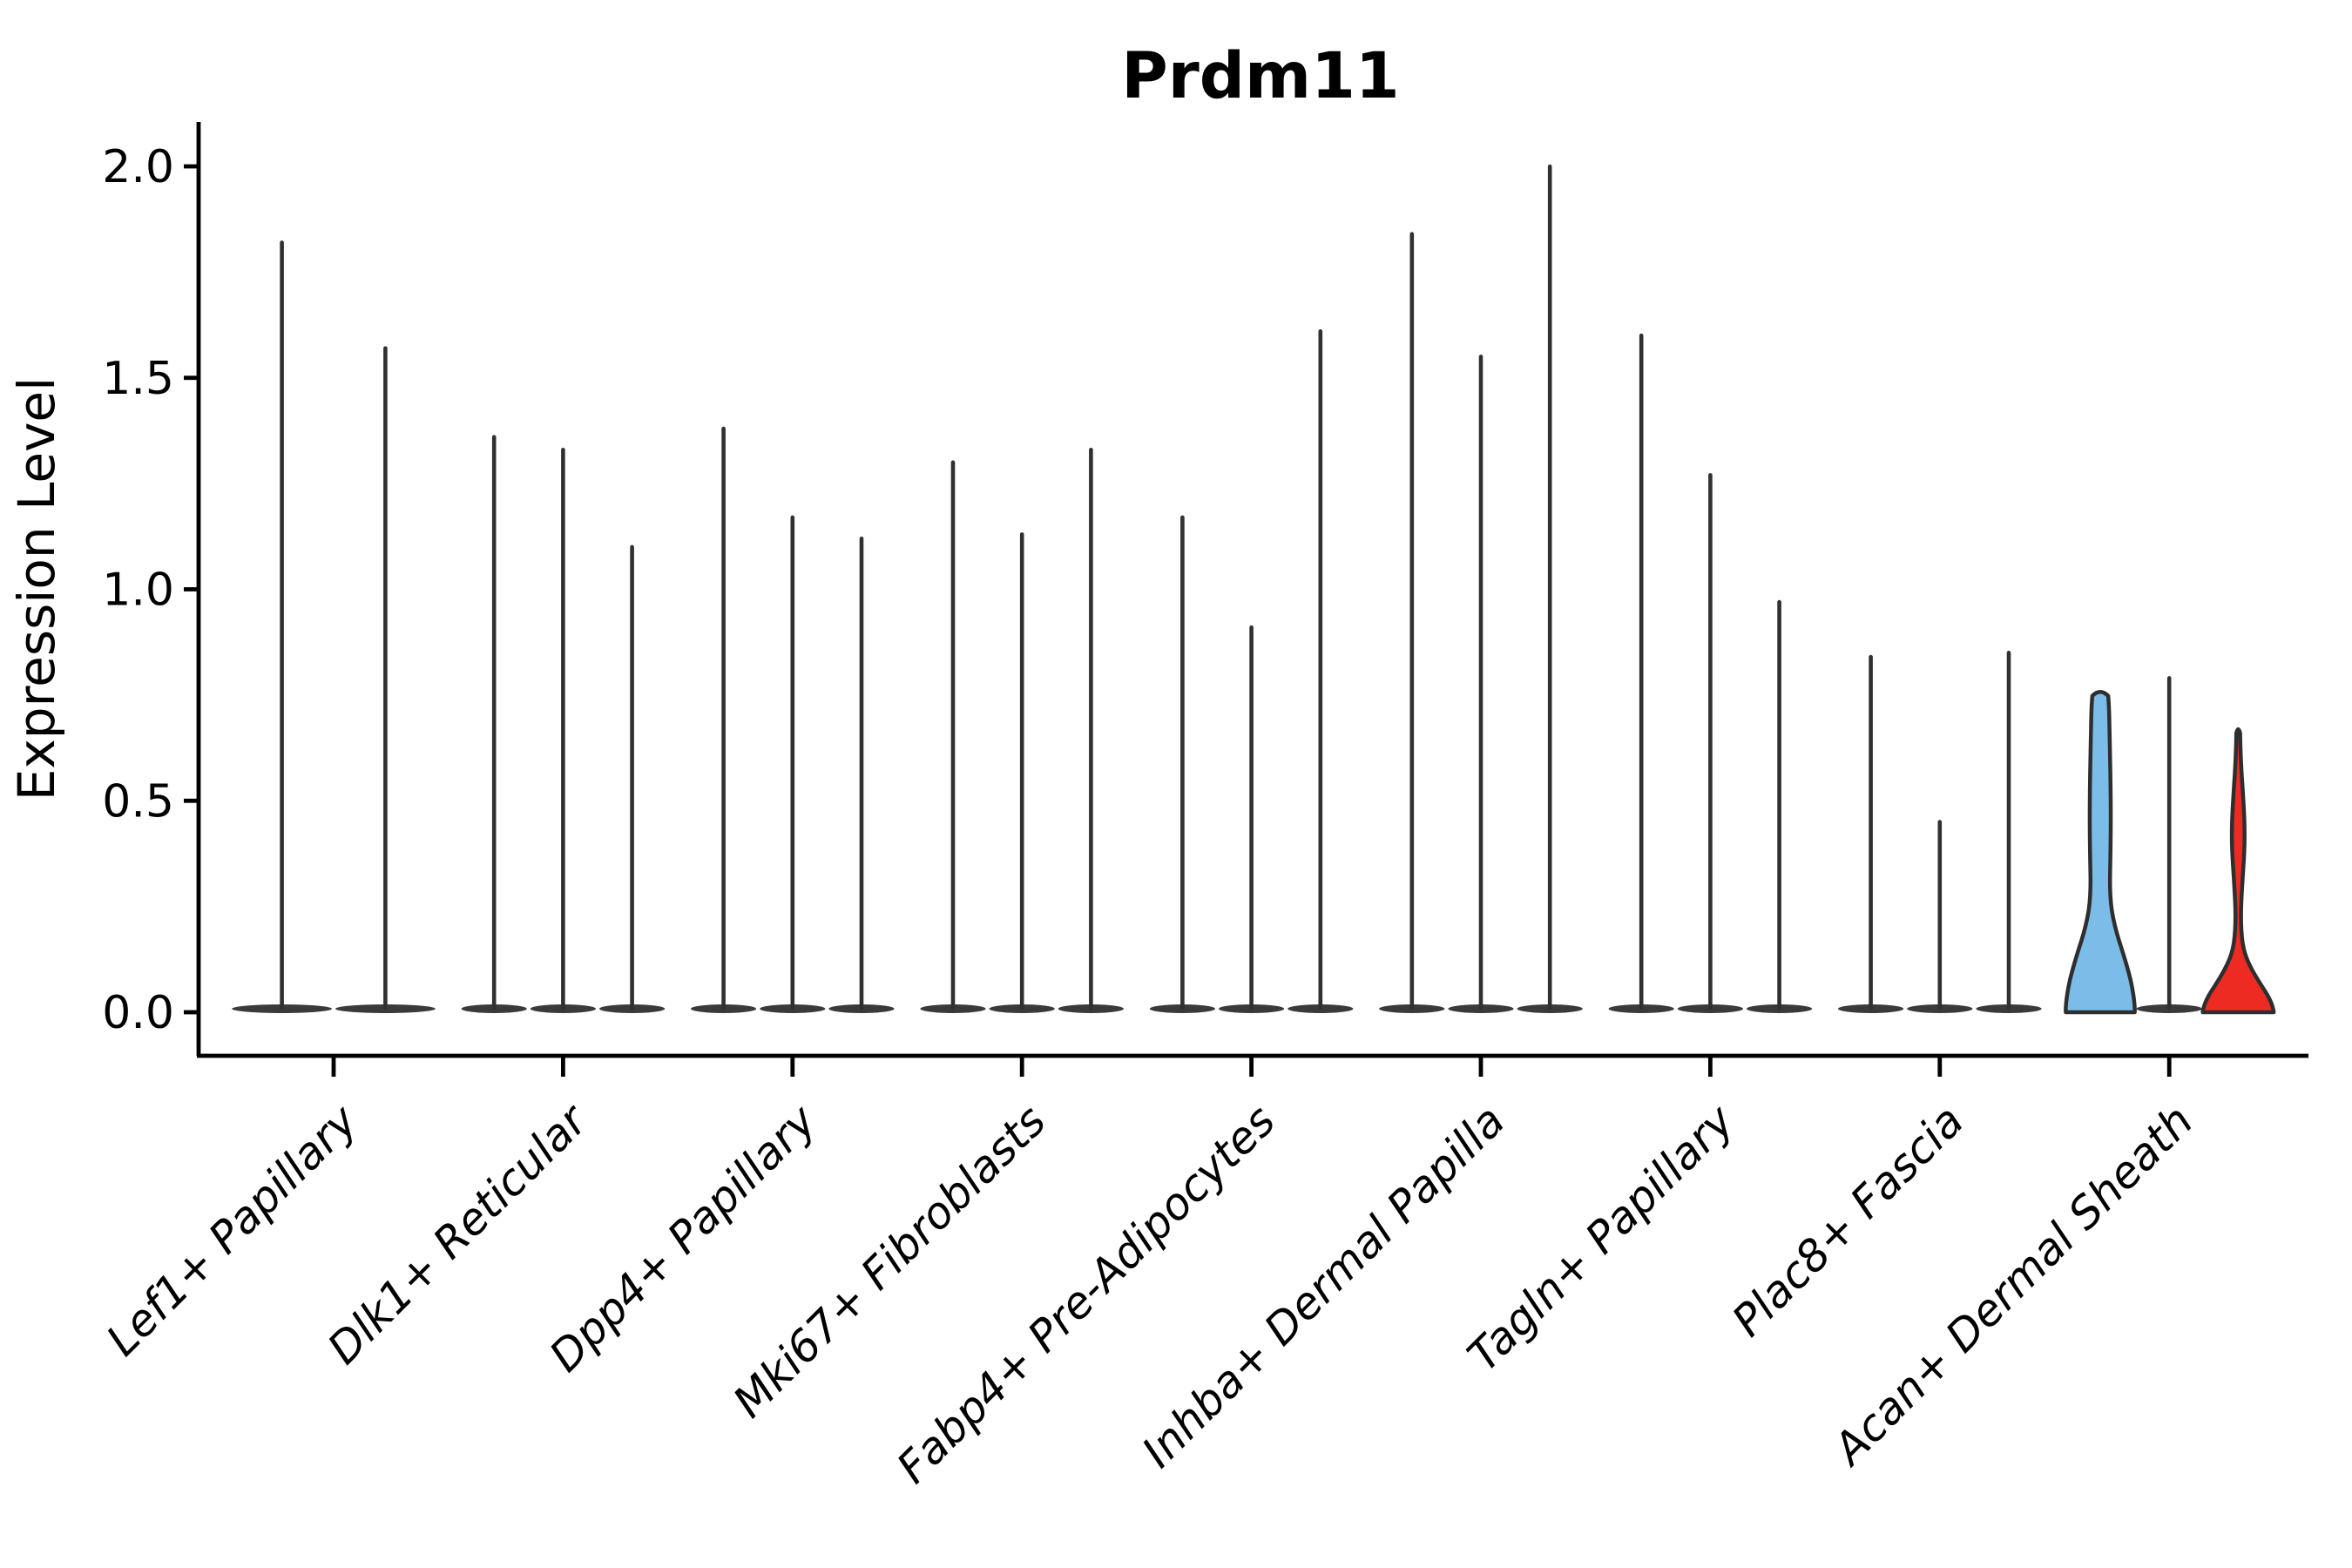 This screenshot has width=2352, height=1568. What do you see at coordinates (138, 167) in the screenshot?
I see `y-tick-label: 2.0` at bounding box center [138, 167].